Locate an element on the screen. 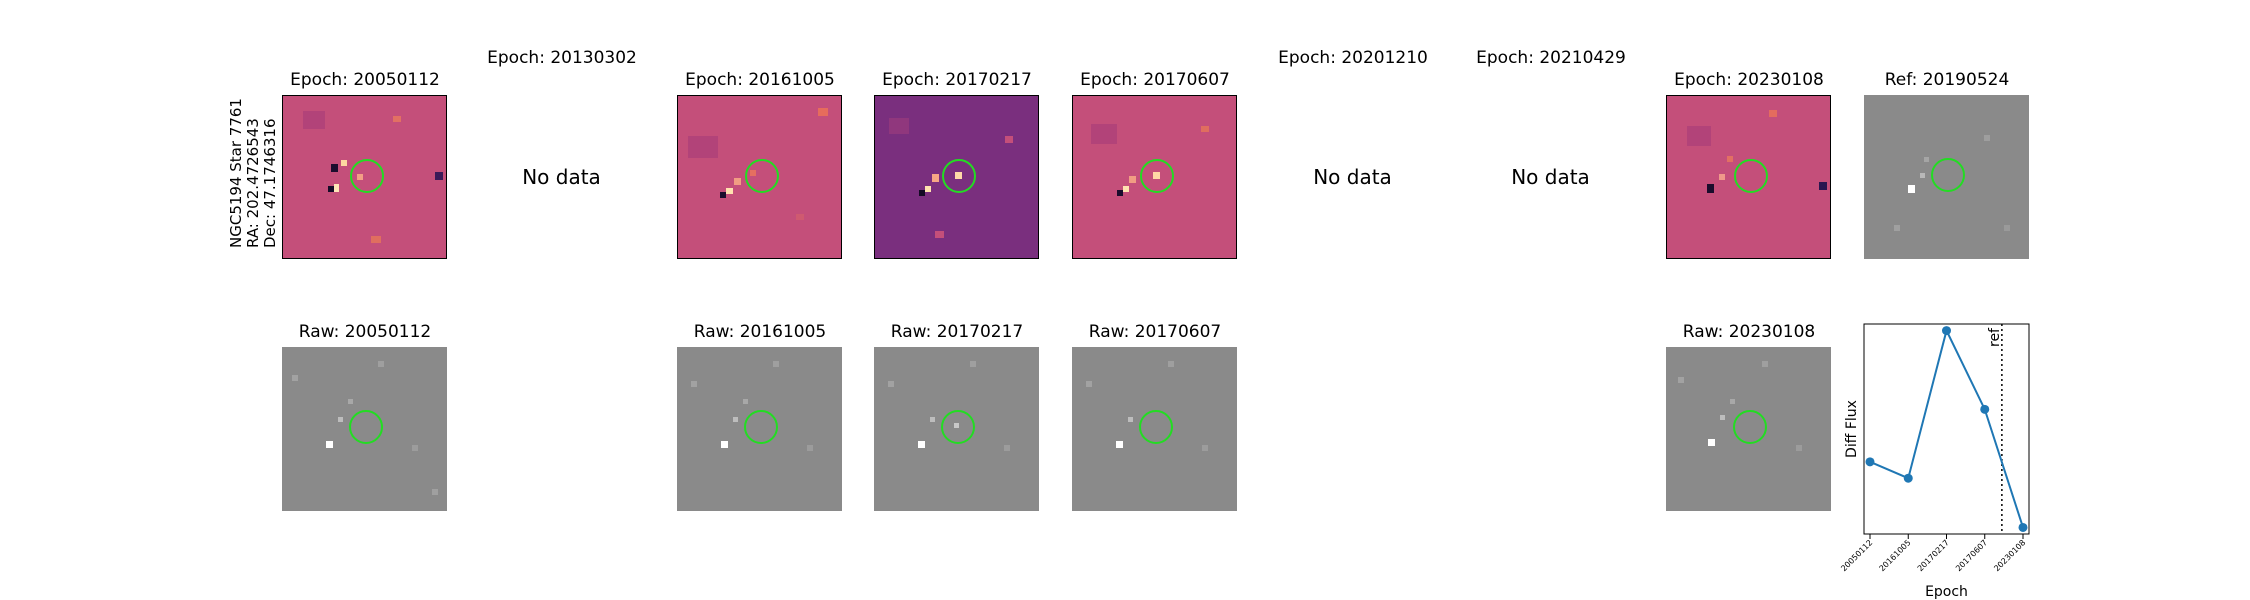 The height and width of the screenshot is (600, 2250). x-axis-label: Epoch is located at coordinates (1946, 592).